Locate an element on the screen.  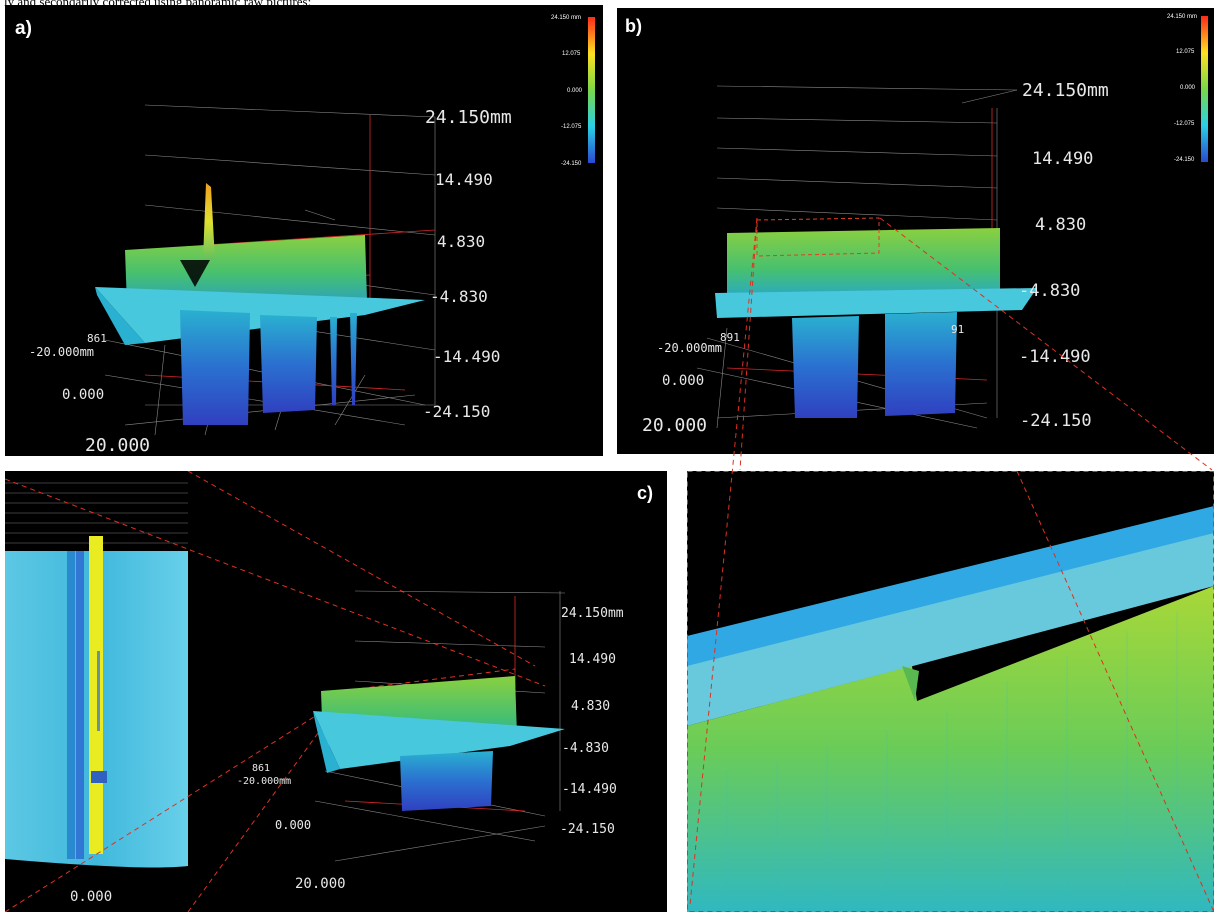
panel-a-z-tick-2: 4.830 is located at coordinates (461, 241).